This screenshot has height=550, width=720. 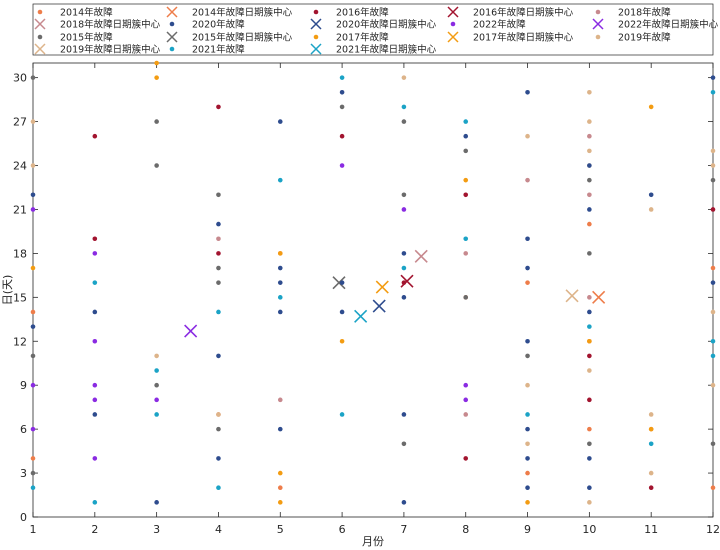 I want to click on legend-item: 2016年故障, so click(x=351, y=13).